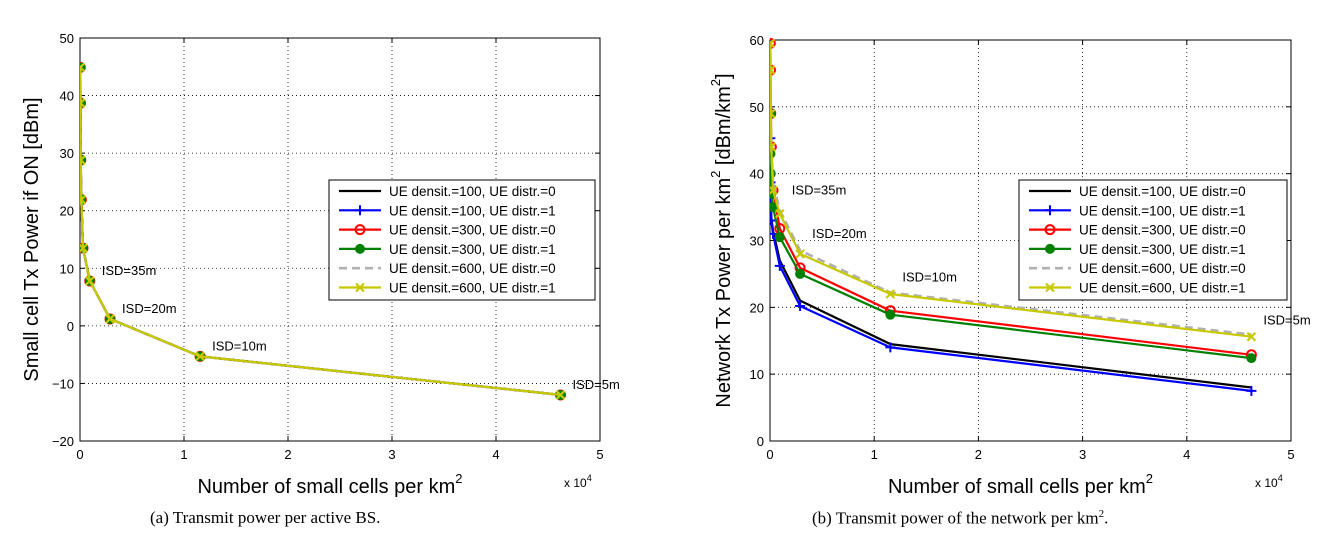  What do you see at coordinates (67, 153) in the screenshot?
I see `y-tick-label-a-5: 30` at bounding box center [67, 153].